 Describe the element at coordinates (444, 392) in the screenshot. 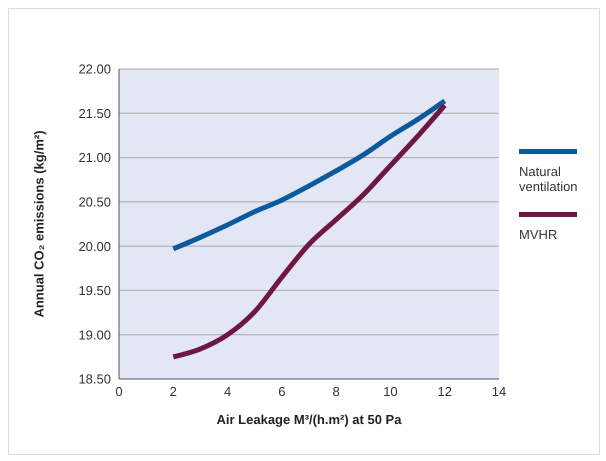

I see `x-tick-label: 12` at that location.